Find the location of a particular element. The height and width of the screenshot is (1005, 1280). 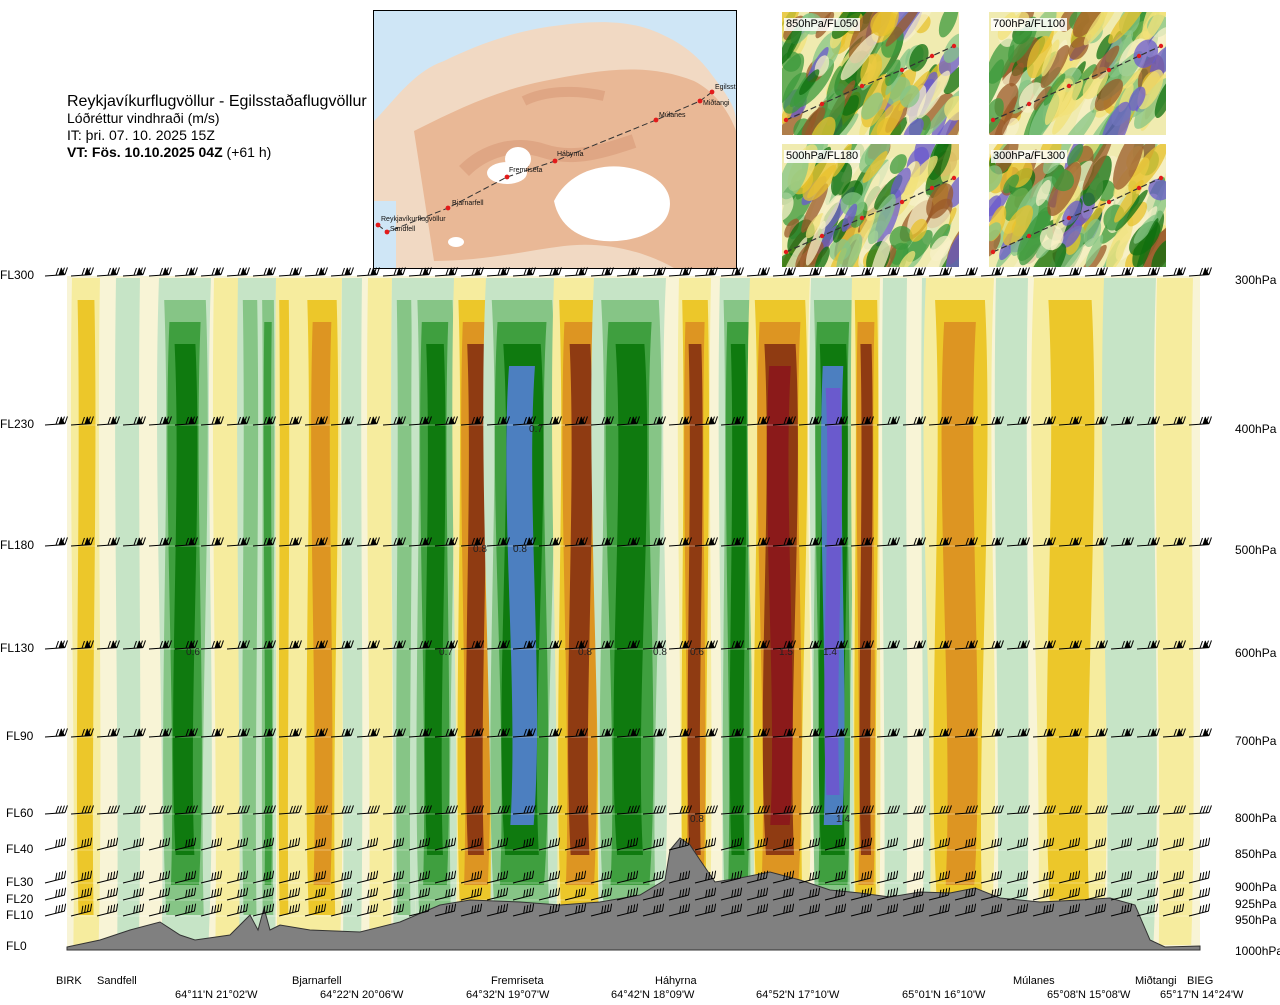

parameter-title: Lóðréttur vindhraði (m/s) is located at coordinates (143, 118).